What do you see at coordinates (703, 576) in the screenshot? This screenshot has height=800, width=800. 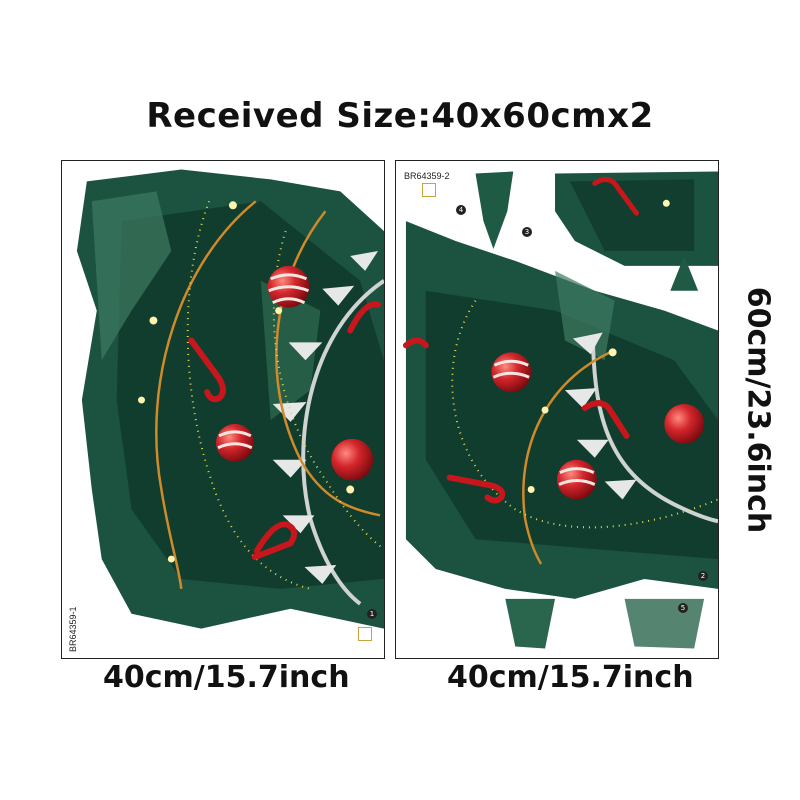 I see `part-number-badge: 2` at bounding box center [703, 576].